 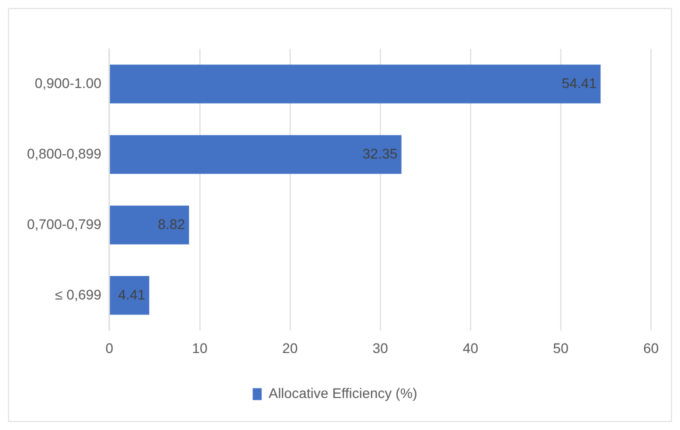 What do you see at coordinates (68, 82) in the screenshot?
I see `y-tick-label: 0,900-1.00` at bounding box center [68, 82].